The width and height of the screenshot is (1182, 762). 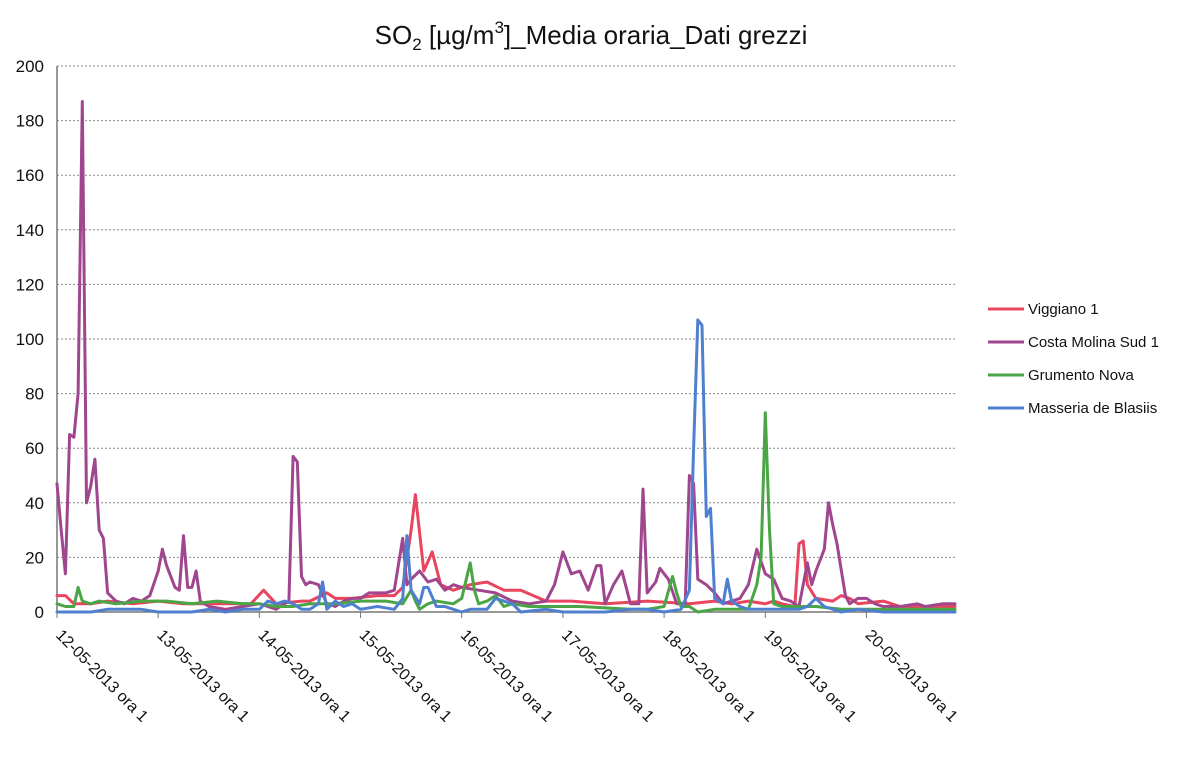 What do you see at coordinates (911, 676) in the screenshot?
I see `x-tick-label: 20-05-2013 ora 1` at bounding box center [911, 676].